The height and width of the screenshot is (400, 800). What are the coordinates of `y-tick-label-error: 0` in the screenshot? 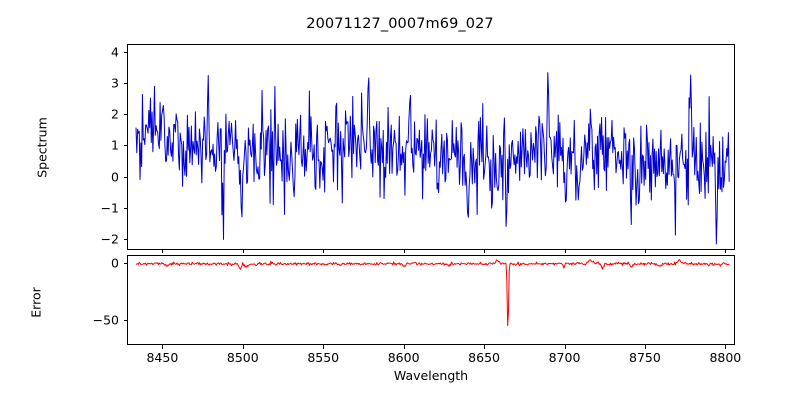 It's located at (115, 263).